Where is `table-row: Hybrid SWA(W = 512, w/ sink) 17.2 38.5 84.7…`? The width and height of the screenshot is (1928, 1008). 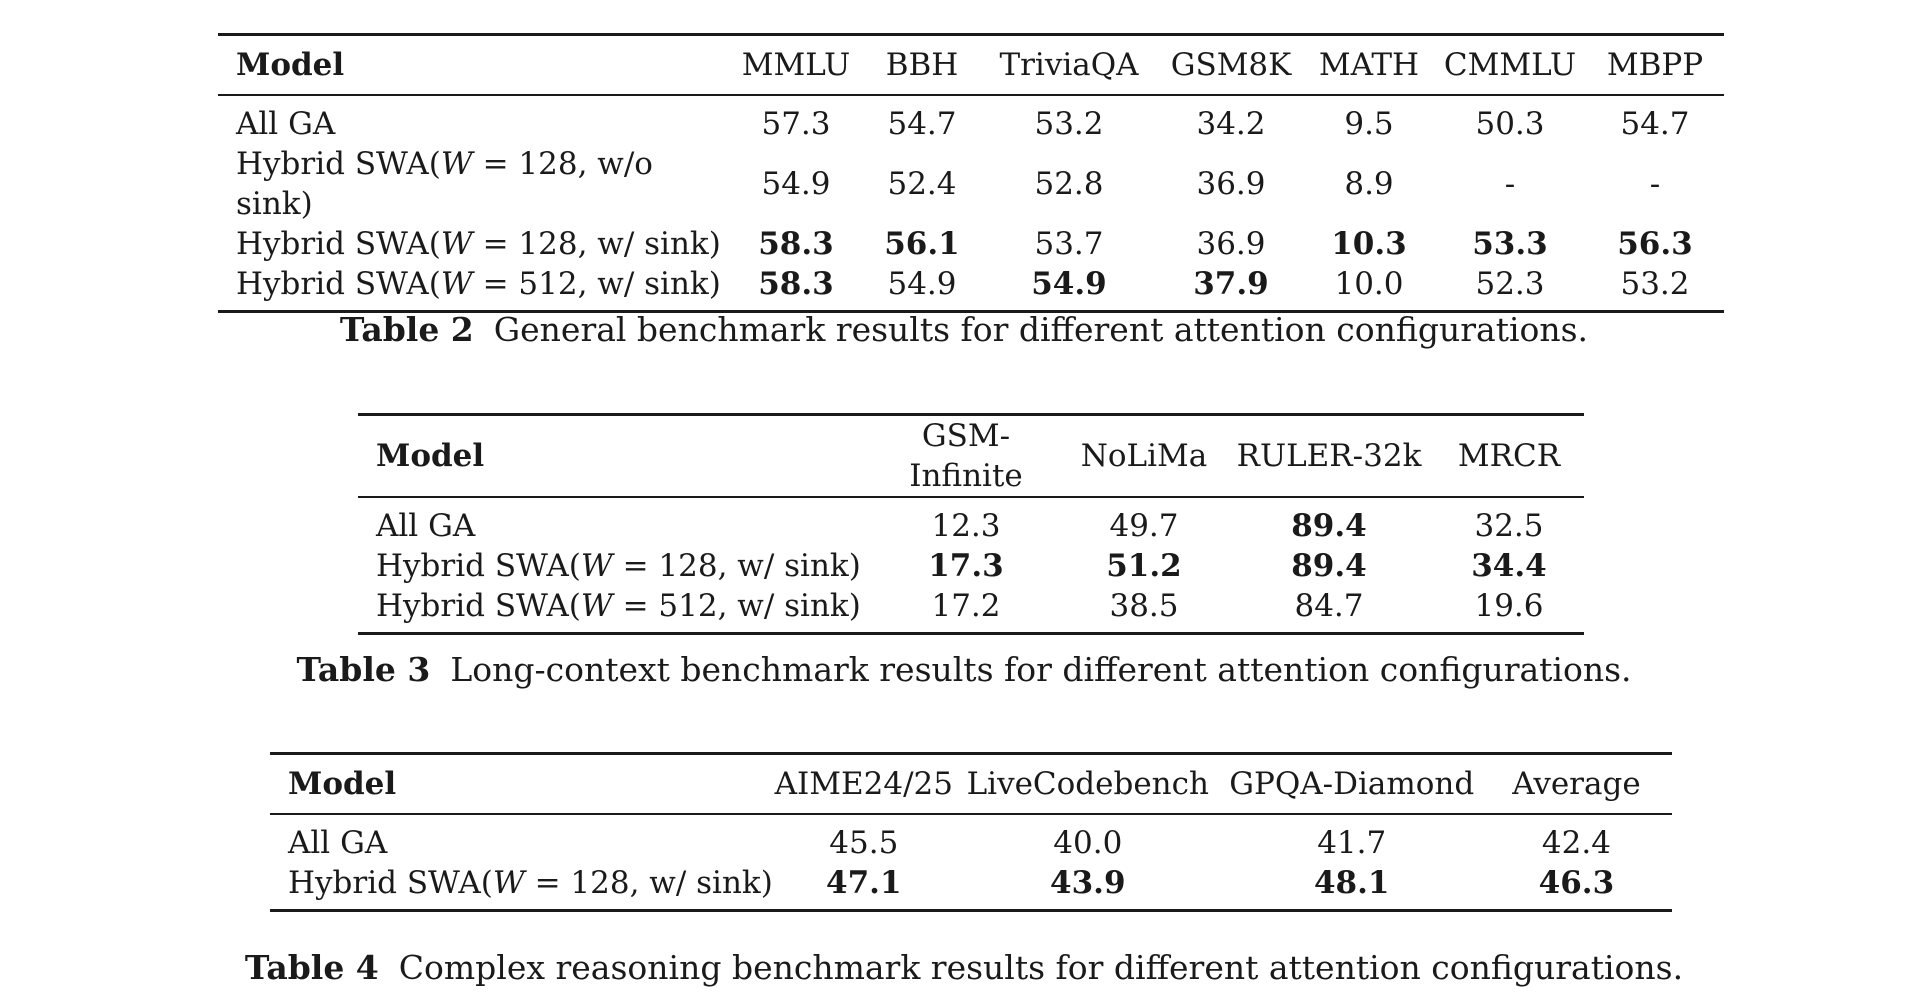 table-row: Hybrid SWA(W = 512, w/ sink) 17.2 38.5 84.7… is located at coordinates (971, 610).